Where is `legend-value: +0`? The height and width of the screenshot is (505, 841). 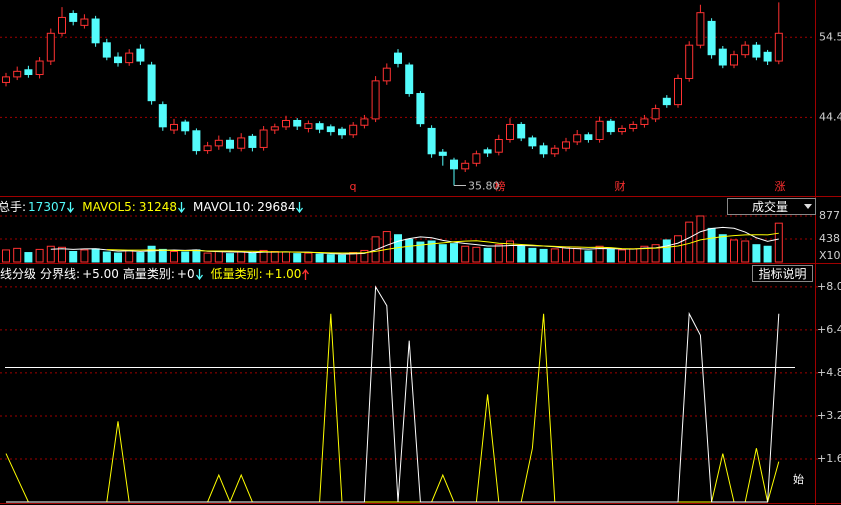 legend-value: +0 is located at coordinates (185, 274).